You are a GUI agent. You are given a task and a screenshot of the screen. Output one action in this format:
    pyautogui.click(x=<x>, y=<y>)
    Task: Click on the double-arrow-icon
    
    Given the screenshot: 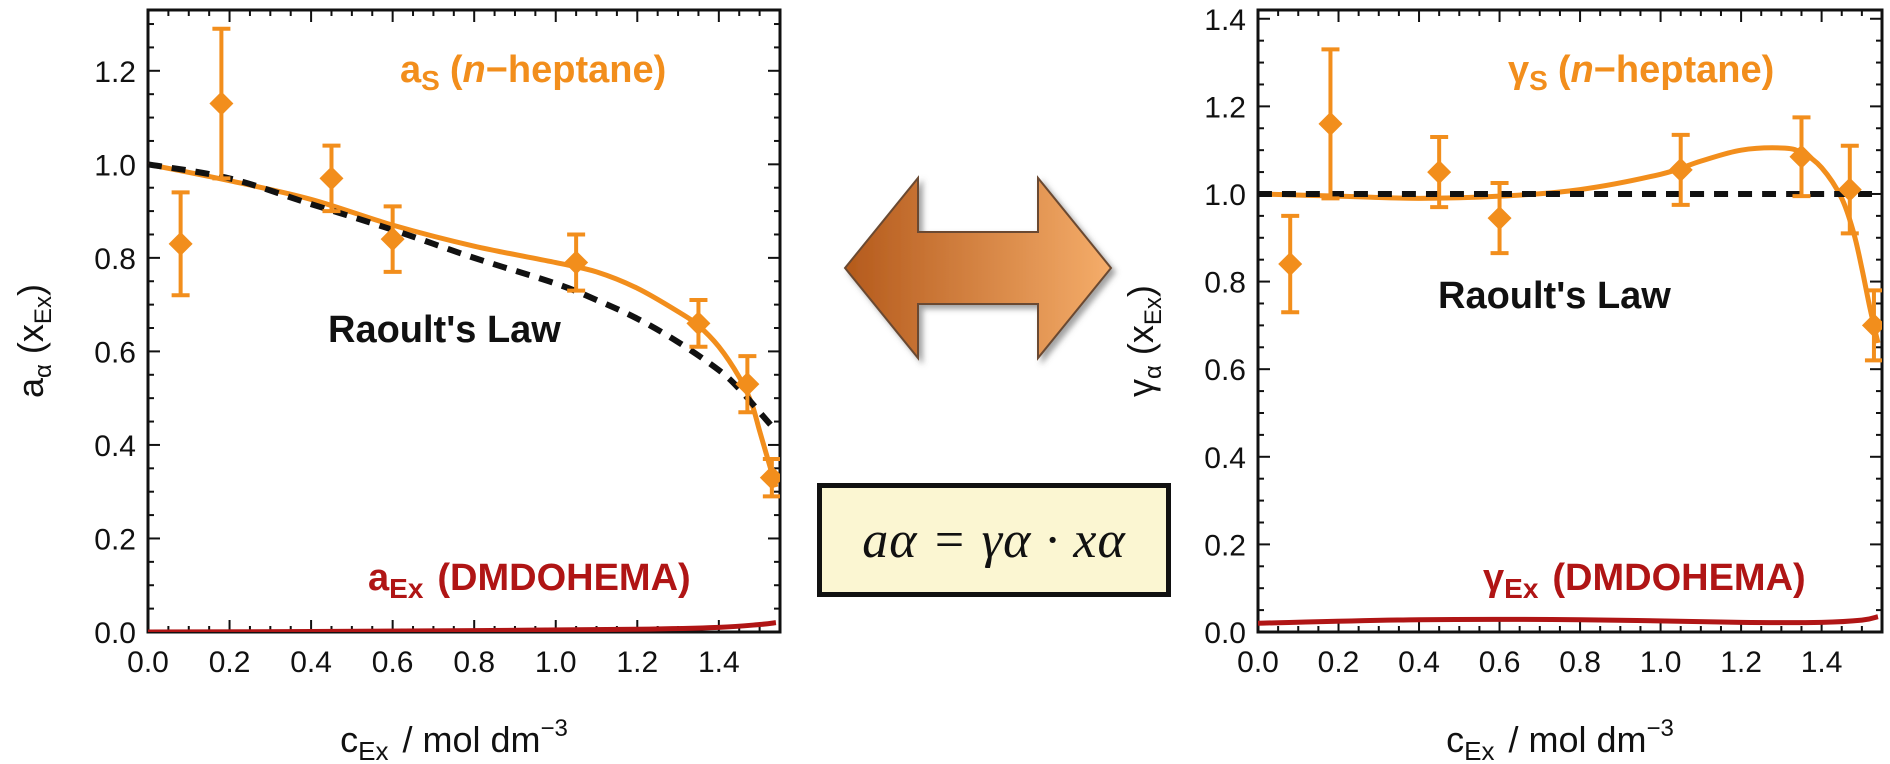 What is the action you would take?
    pyautogui.click(x=978, y=268)
    